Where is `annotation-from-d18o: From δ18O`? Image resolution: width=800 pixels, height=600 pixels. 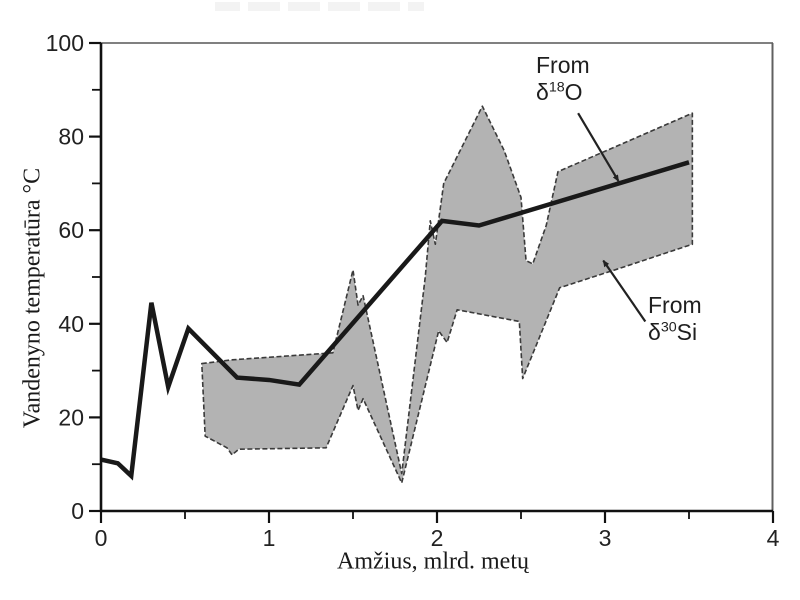
annotation-from-d18o: From δ18O is located at coordinates (563, 79).